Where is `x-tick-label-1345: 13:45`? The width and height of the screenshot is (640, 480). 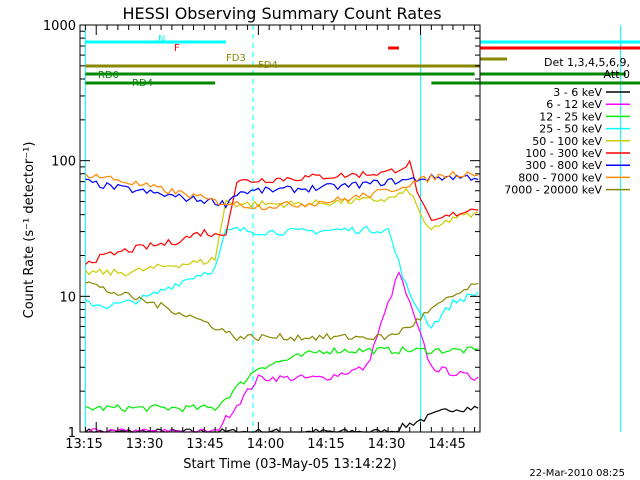 x-tick-label-1345: 13:45 is located at coordinates (204, 444).